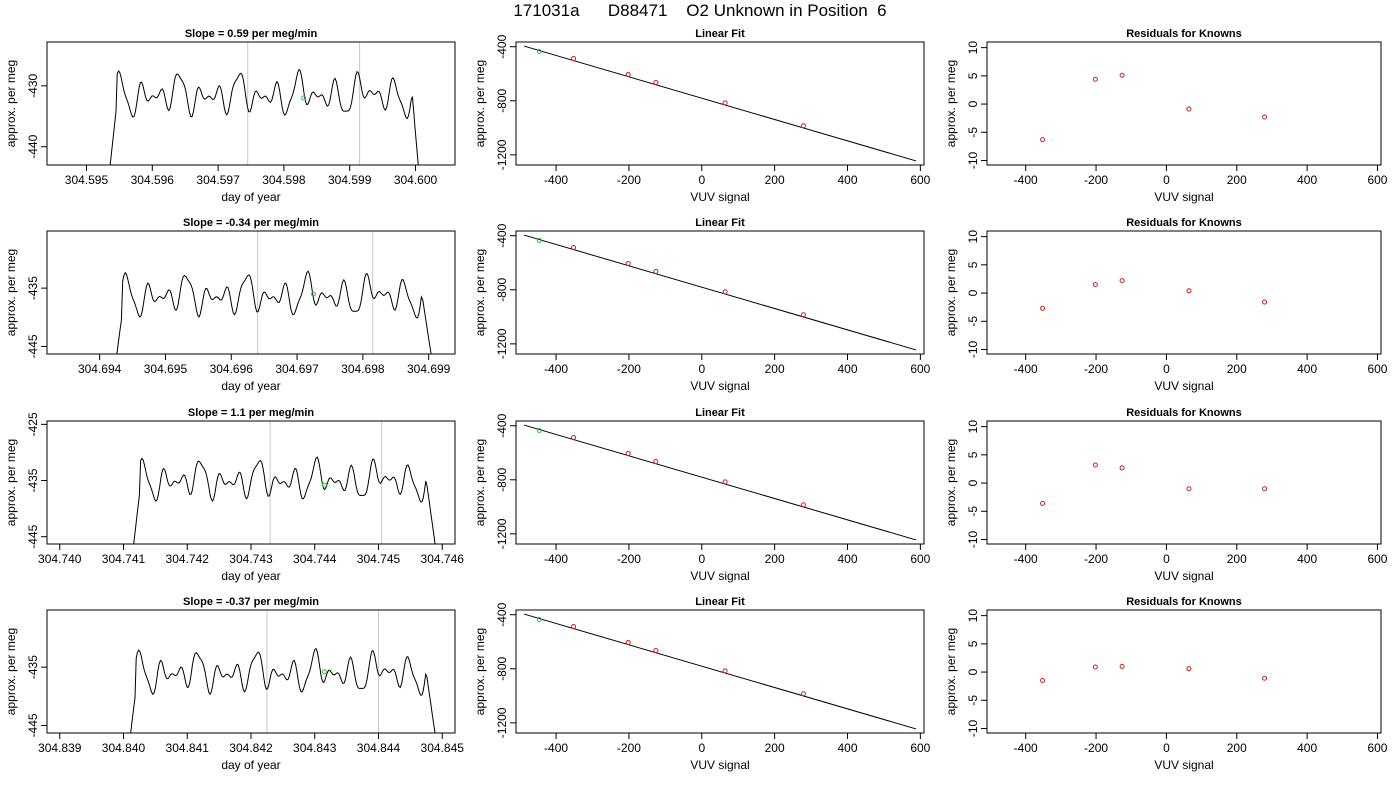  I want to click on chart-4-plot-area, so click(720, 292).